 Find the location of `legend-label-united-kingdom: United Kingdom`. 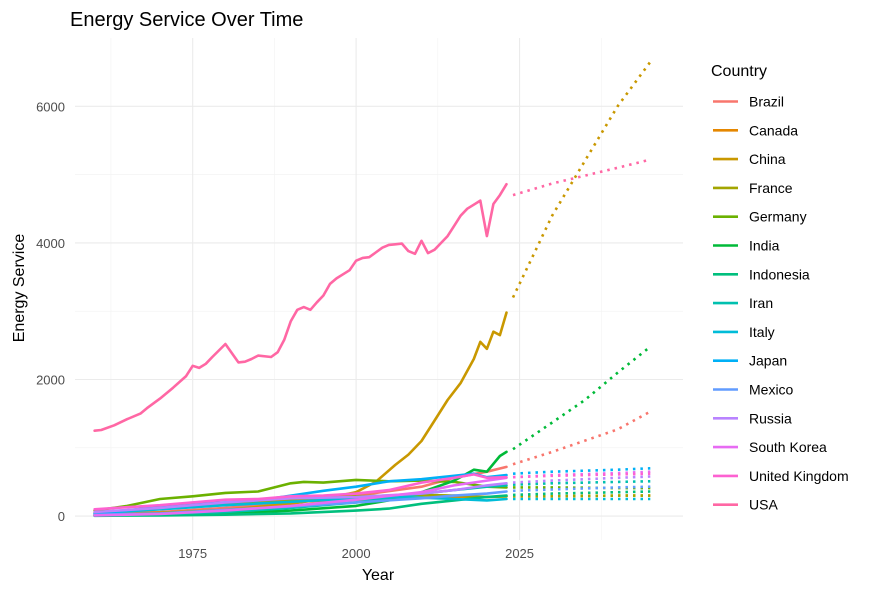

legend-label-united-kingdom: United Kingdom is located at coordinates (799, 476).